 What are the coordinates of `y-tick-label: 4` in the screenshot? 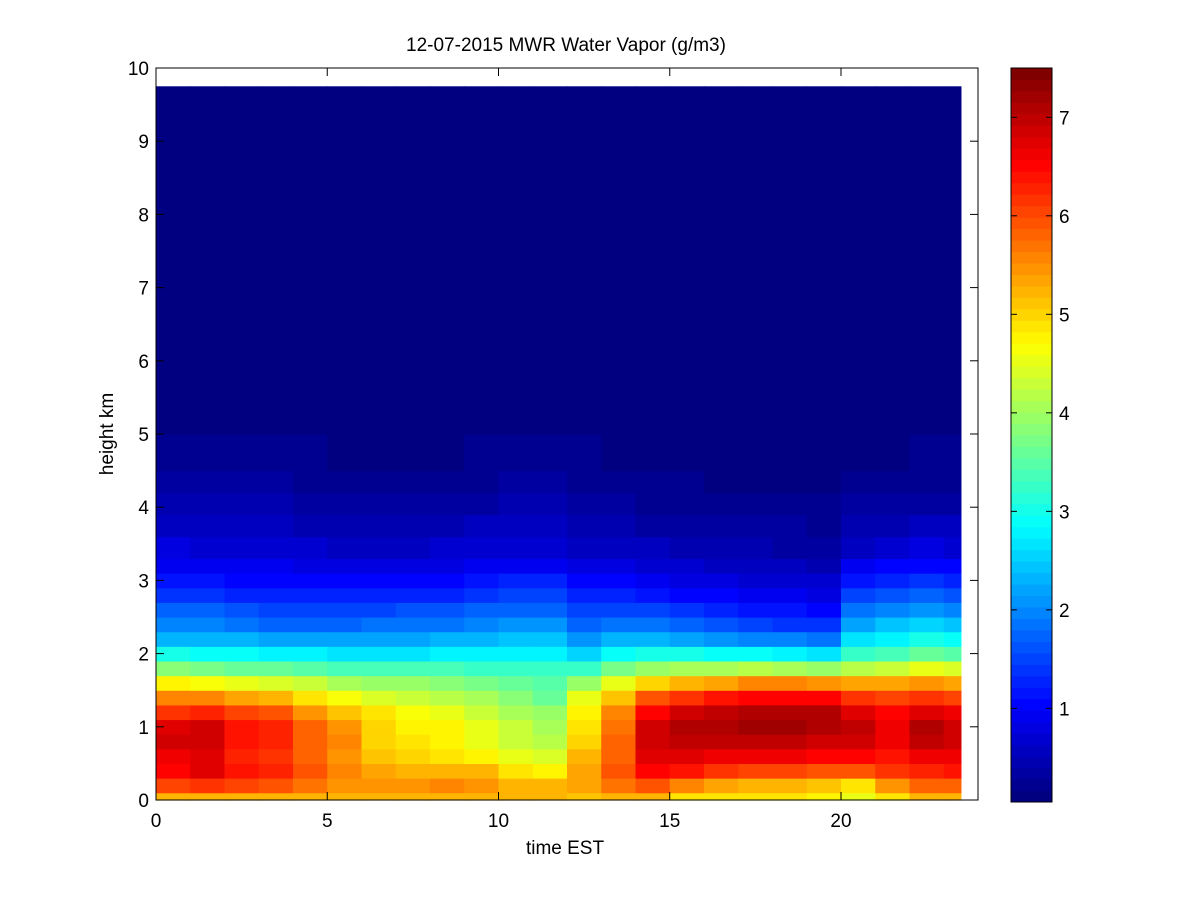 It's located at (143, 508).